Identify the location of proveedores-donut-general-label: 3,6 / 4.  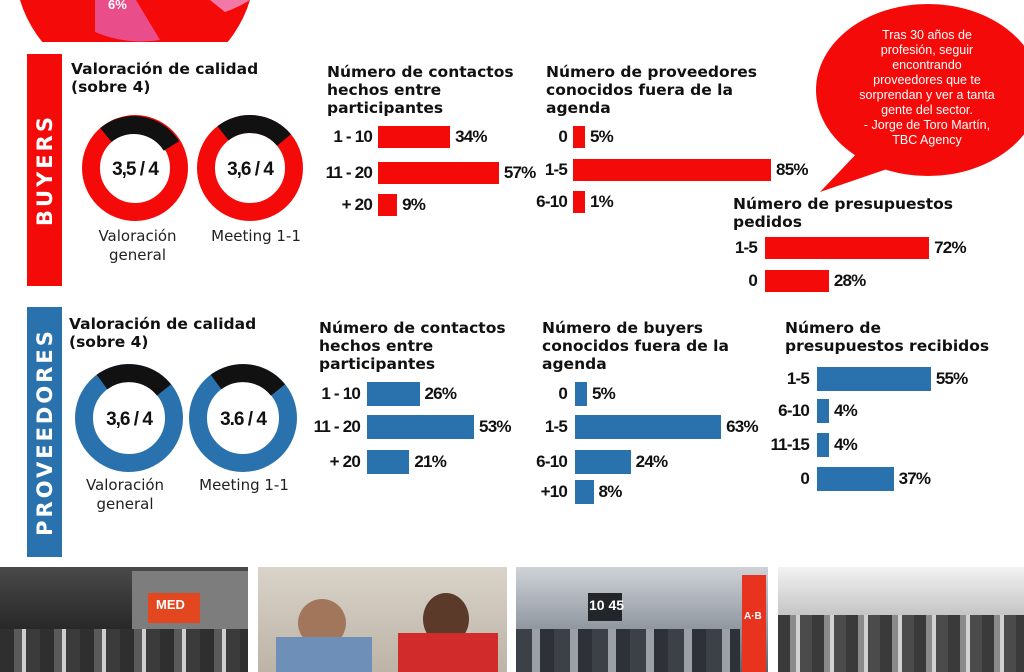
(129, 419).